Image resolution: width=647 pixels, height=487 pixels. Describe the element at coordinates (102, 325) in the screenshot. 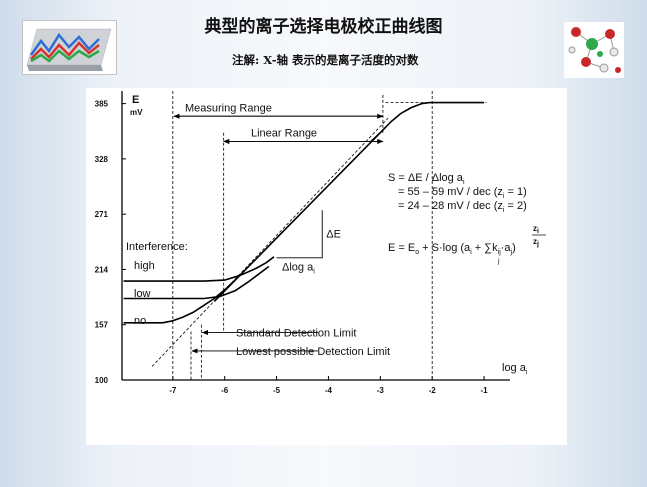

I see `y-tick-label: 157` at that location.